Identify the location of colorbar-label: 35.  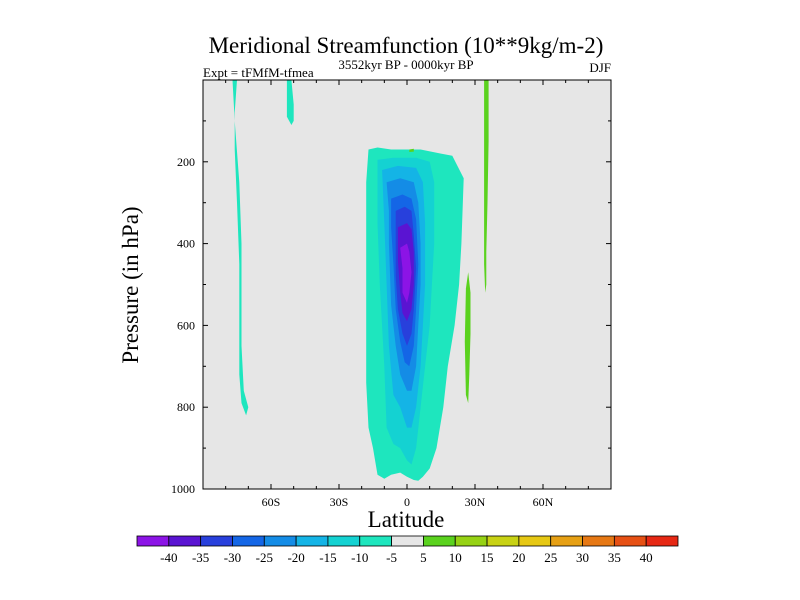
(614, 557).